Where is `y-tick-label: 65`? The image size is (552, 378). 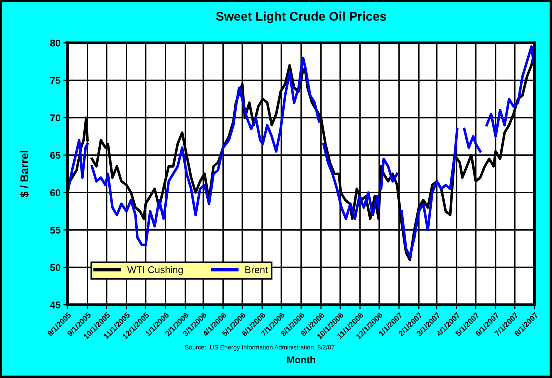
y-tick-label: 65 is located at coordinates (55, 155).